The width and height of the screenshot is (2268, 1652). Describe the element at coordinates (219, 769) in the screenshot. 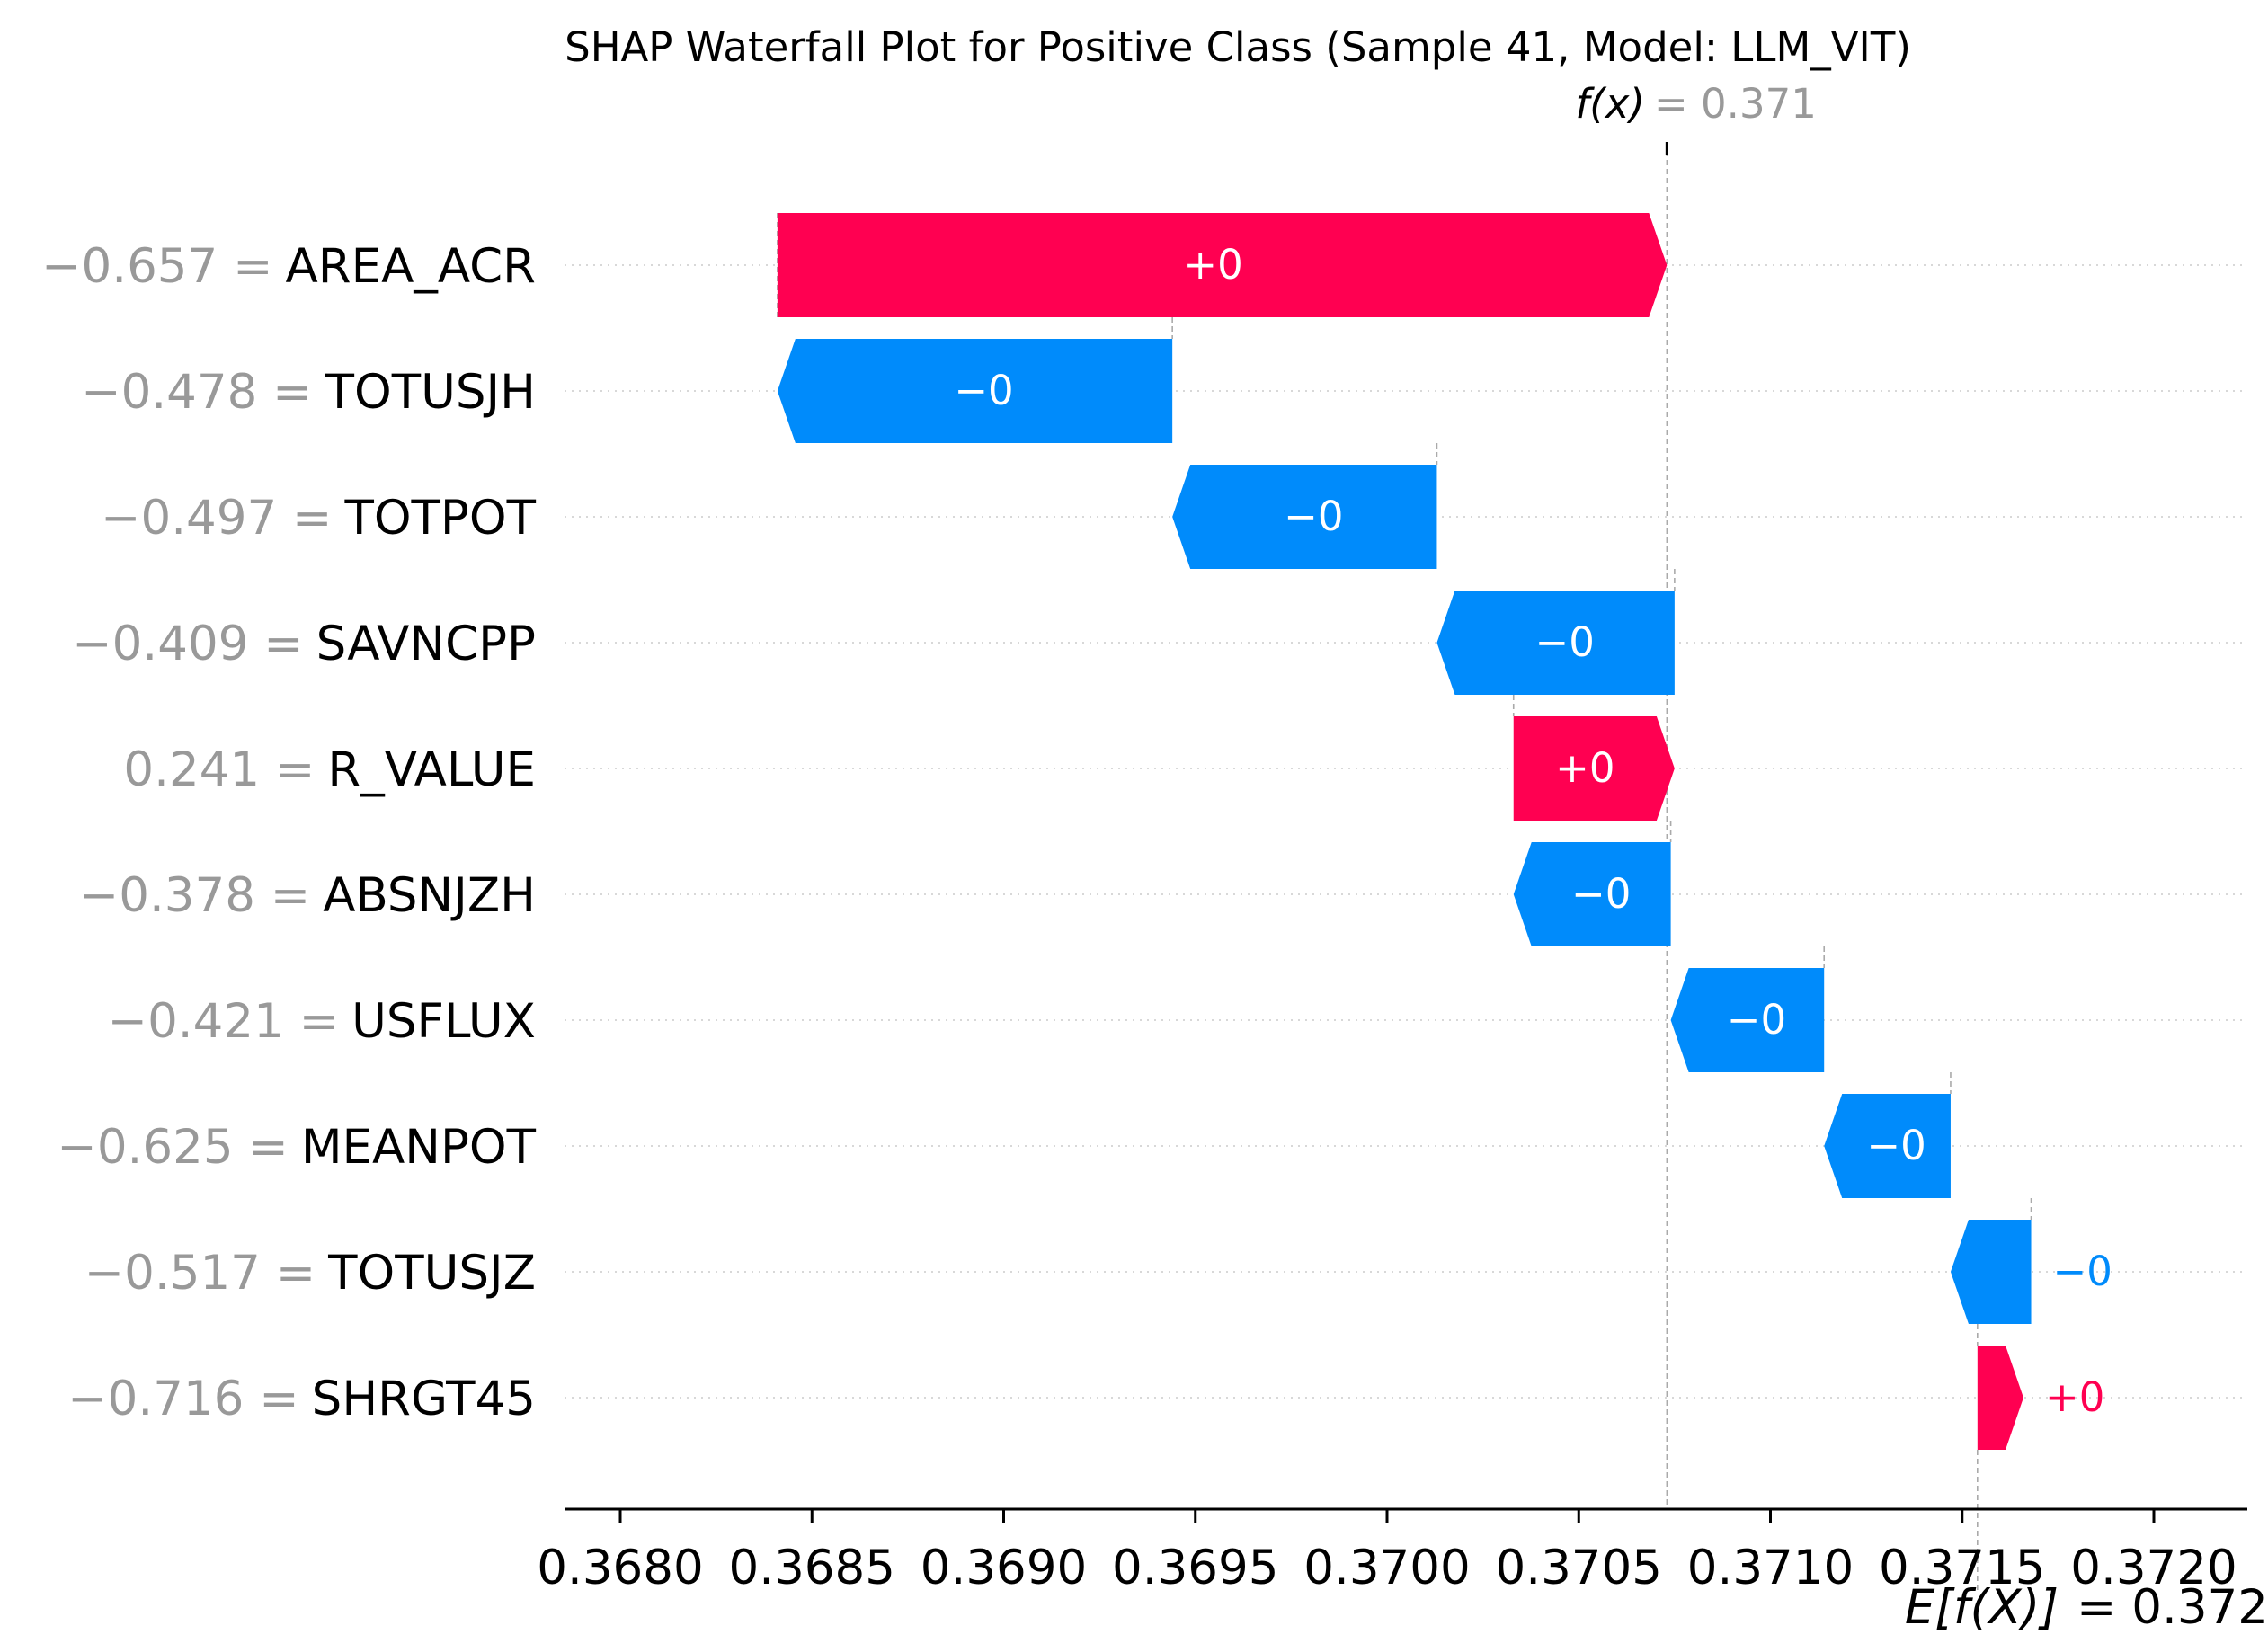

I see `feature-value: 0.241 =` at that location.